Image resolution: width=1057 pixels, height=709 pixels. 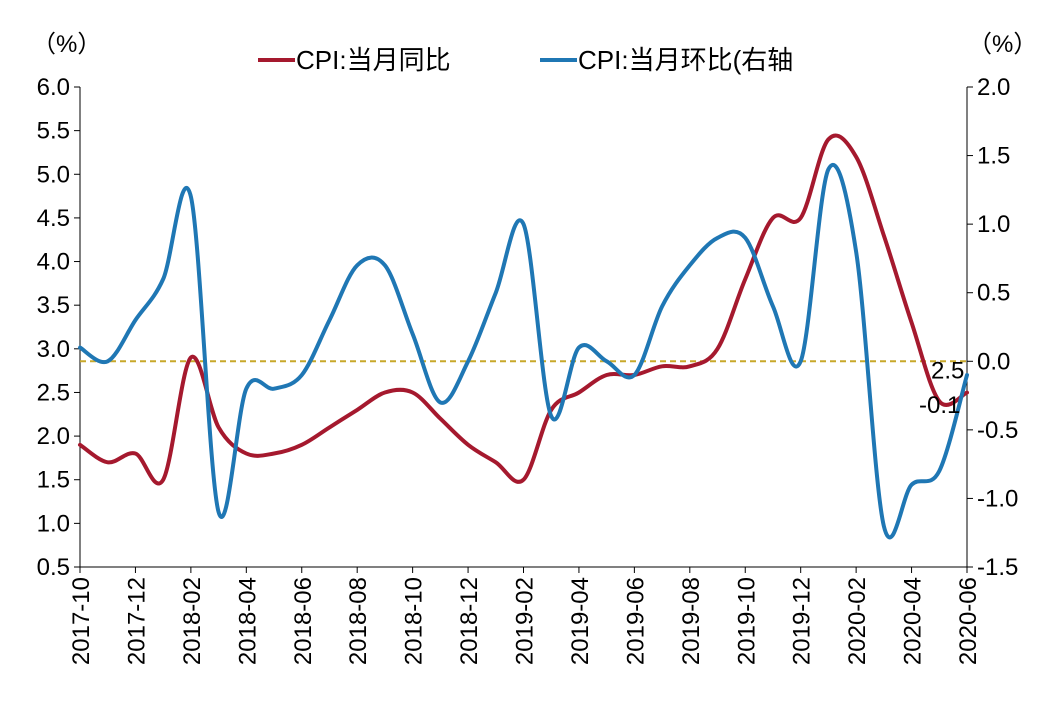 What do you see at coordinates (857, 621) in the screenshot?
I see `x-tick-label: 2020-02` at bounding box center [857, 621].